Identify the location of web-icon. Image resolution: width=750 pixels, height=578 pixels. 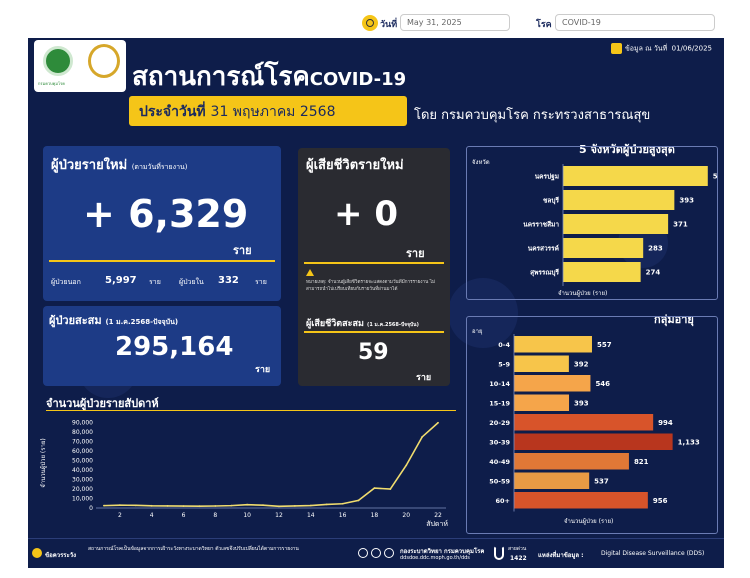
(389, 553).